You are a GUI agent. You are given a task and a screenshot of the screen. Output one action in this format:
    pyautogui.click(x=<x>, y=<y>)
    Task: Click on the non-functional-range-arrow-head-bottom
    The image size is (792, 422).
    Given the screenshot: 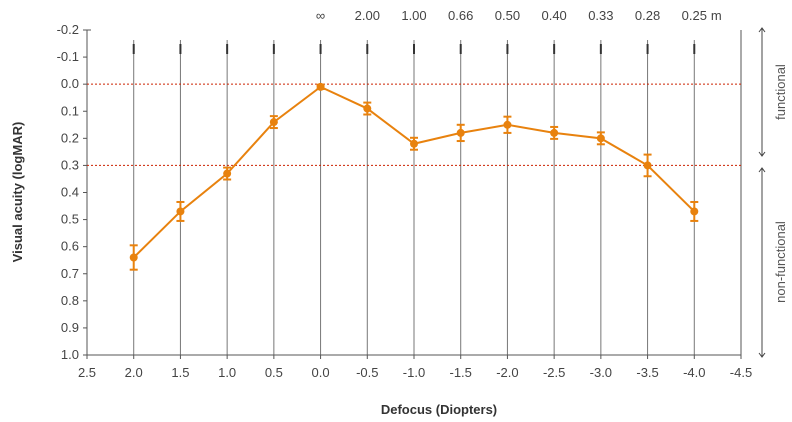 What is the action you would take?
    pyautogui.click(x=762, y=355)
    